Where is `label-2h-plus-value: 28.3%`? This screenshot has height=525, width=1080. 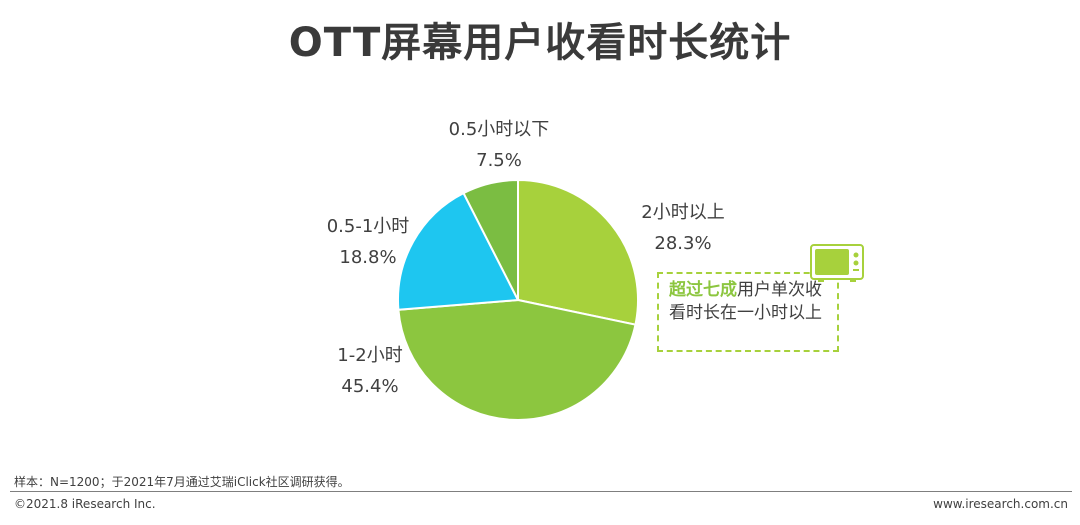
label-2h-plus-value: 28.3% is located at coordinates (683, 243).